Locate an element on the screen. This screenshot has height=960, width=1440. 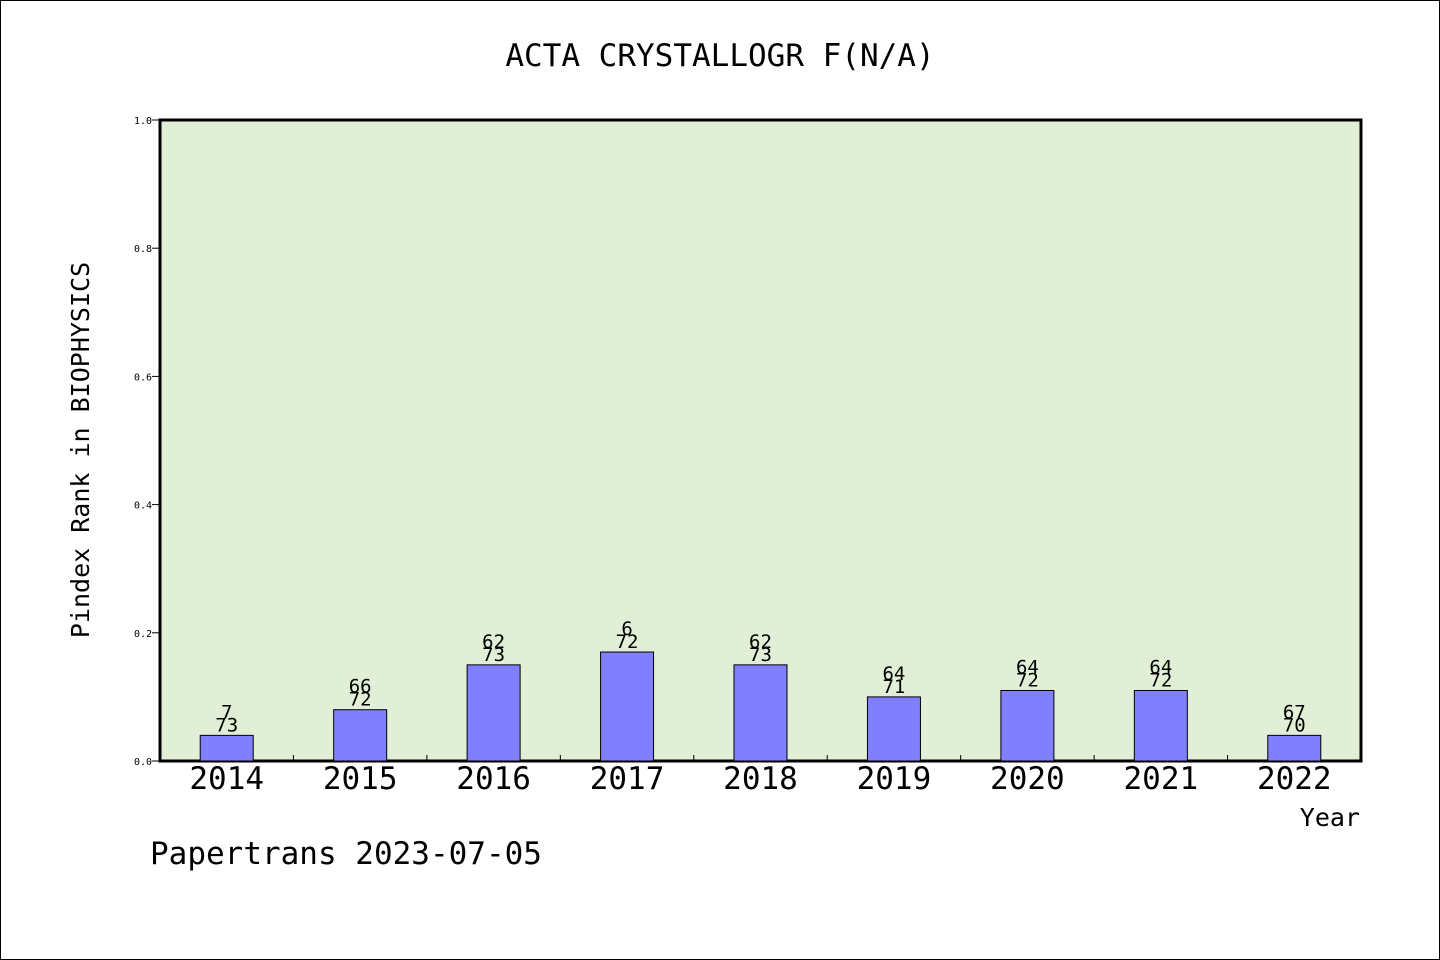
footer-credit: Papertrans 2023-07-05 is located at coordinates (346, 854).